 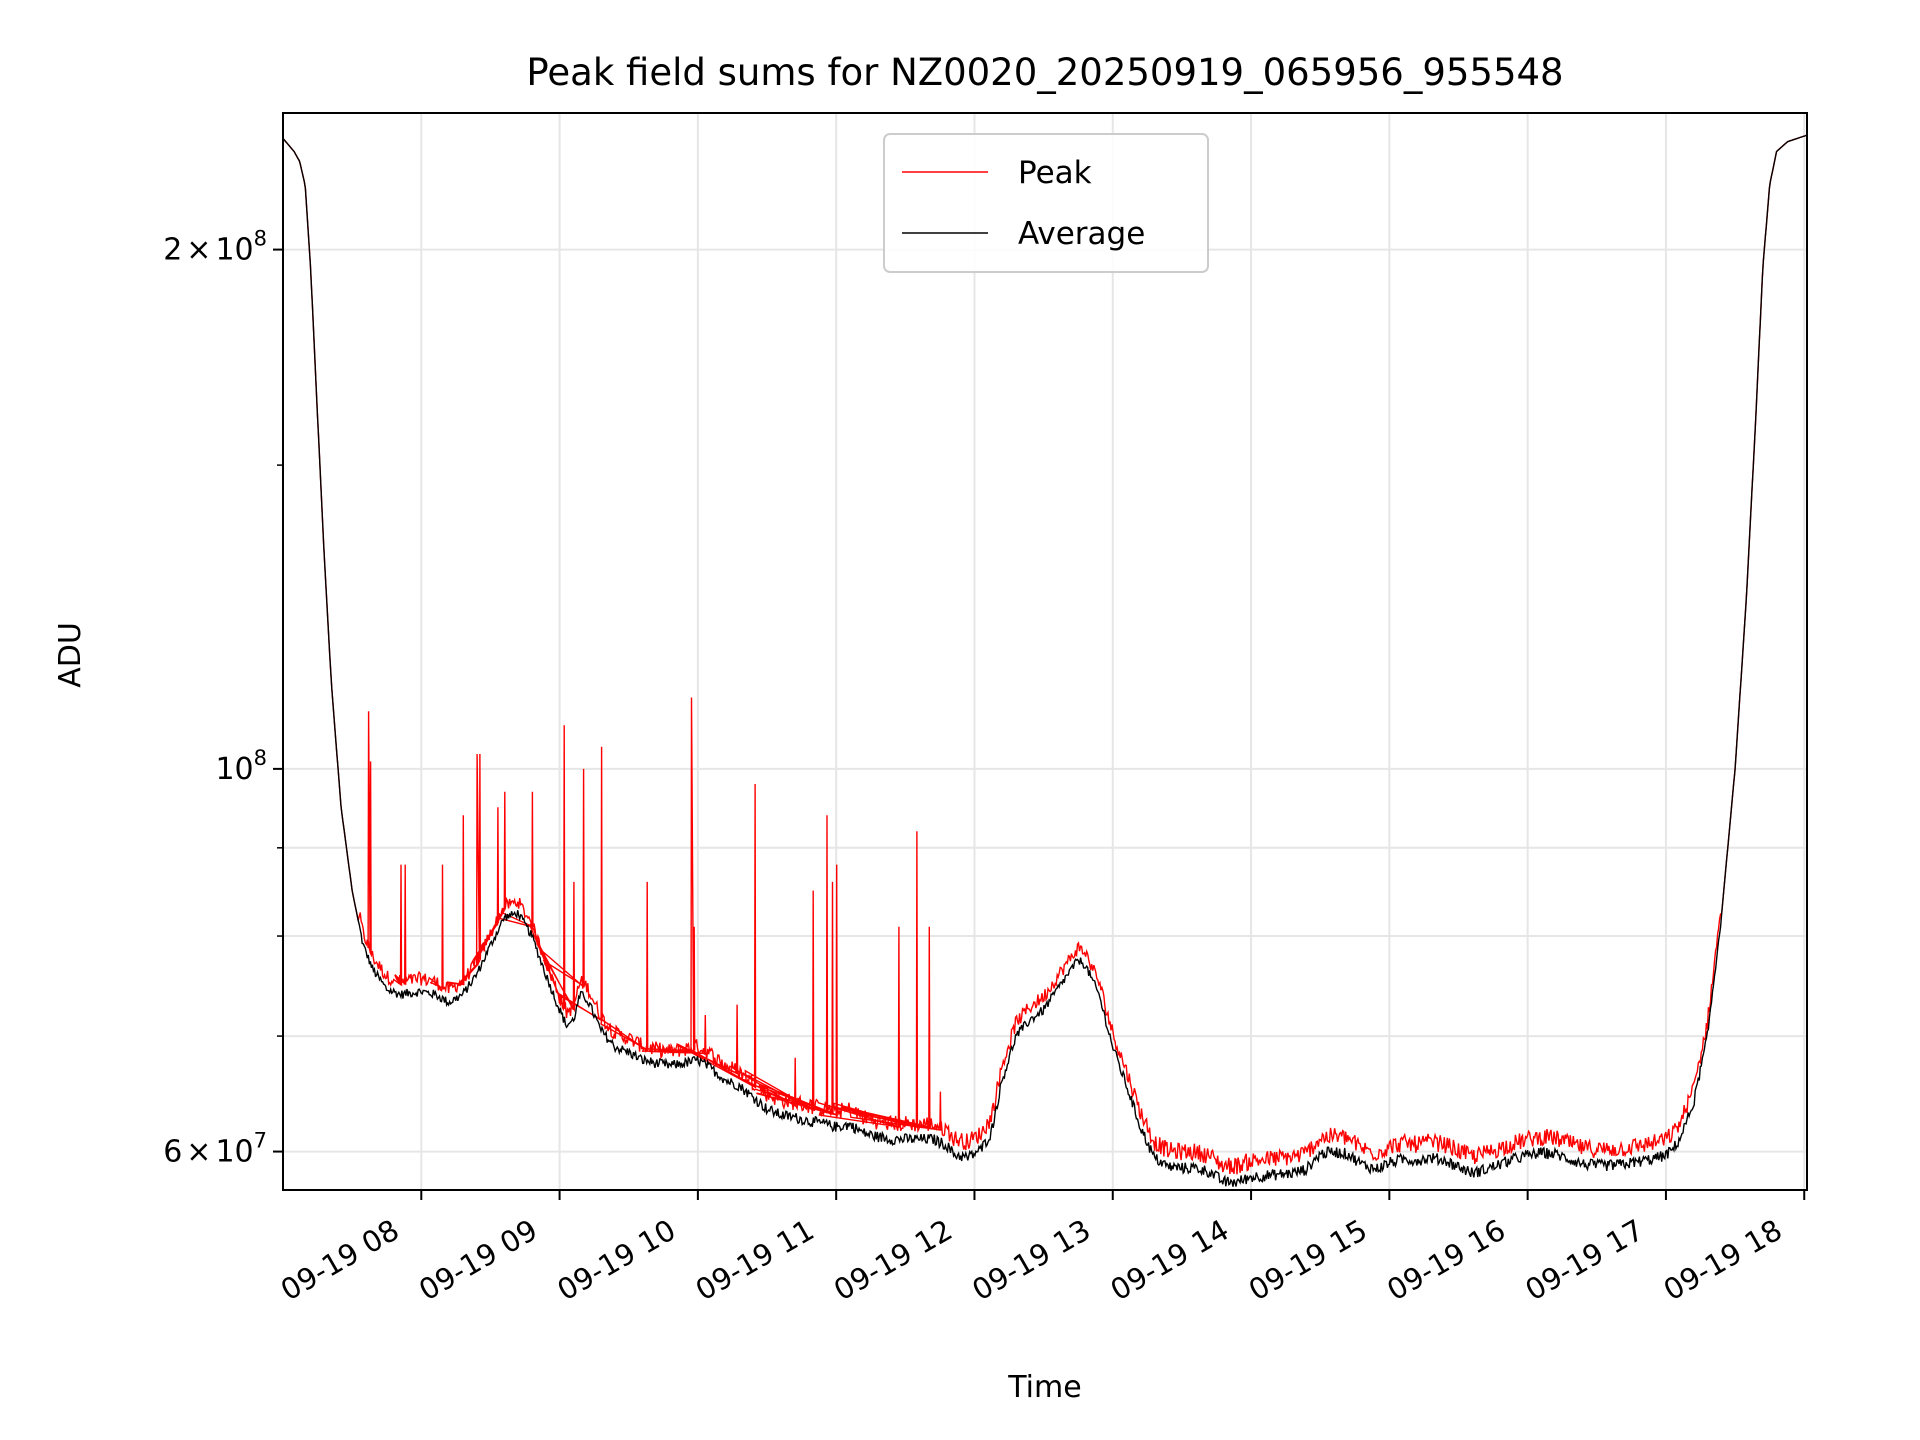 What do you see at coordinates (616, 1260) in the screenshot?
I see `x-tick-label: 09-19 10` at bounding box center [616, 1260].